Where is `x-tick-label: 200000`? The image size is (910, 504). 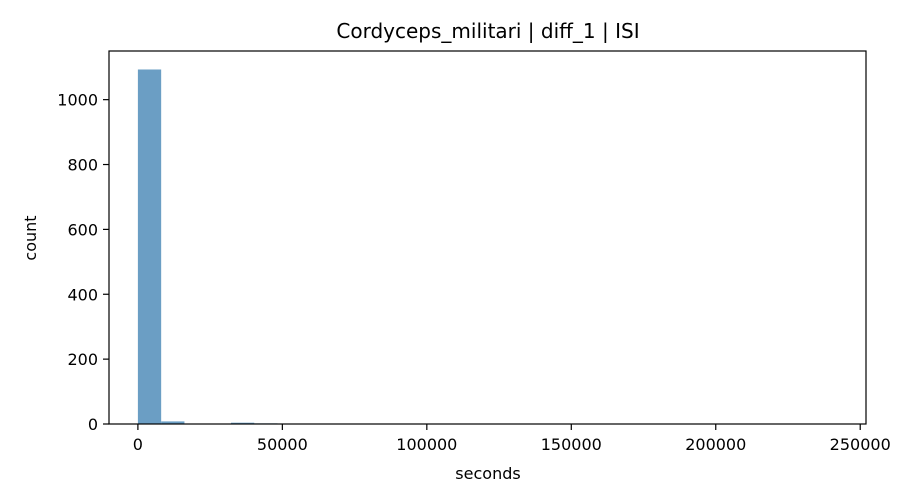
x-tick-label: 200000 is located at coordinates (715, 444).